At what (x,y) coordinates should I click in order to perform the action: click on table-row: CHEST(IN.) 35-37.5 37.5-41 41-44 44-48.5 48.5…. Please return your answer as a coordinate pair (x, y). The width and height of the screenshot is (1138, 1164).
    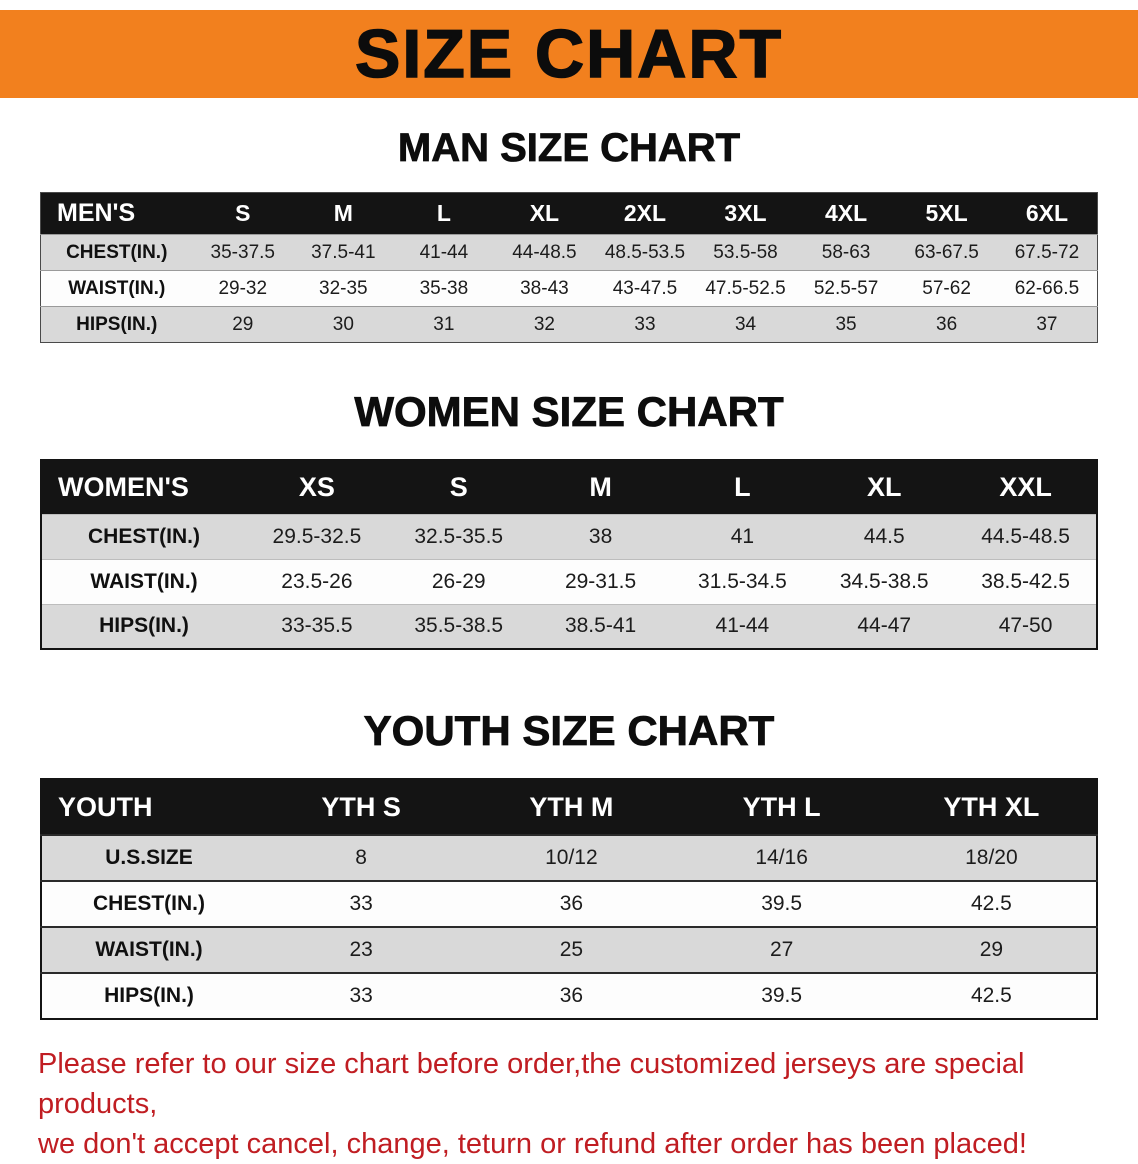
    Looking at the image, I should click on (569, 252).